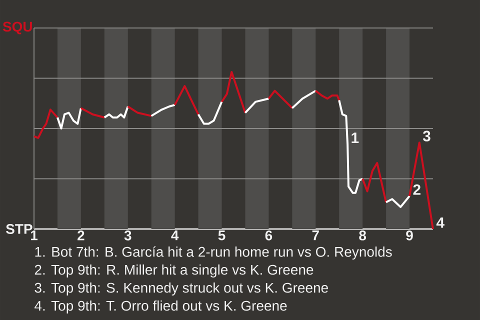 The width and height of the screenshot is (480, 320). What do you see at coordinates (17, 28) in the screenshot?
I see `text: SQU` at bounding box center [17, 28].